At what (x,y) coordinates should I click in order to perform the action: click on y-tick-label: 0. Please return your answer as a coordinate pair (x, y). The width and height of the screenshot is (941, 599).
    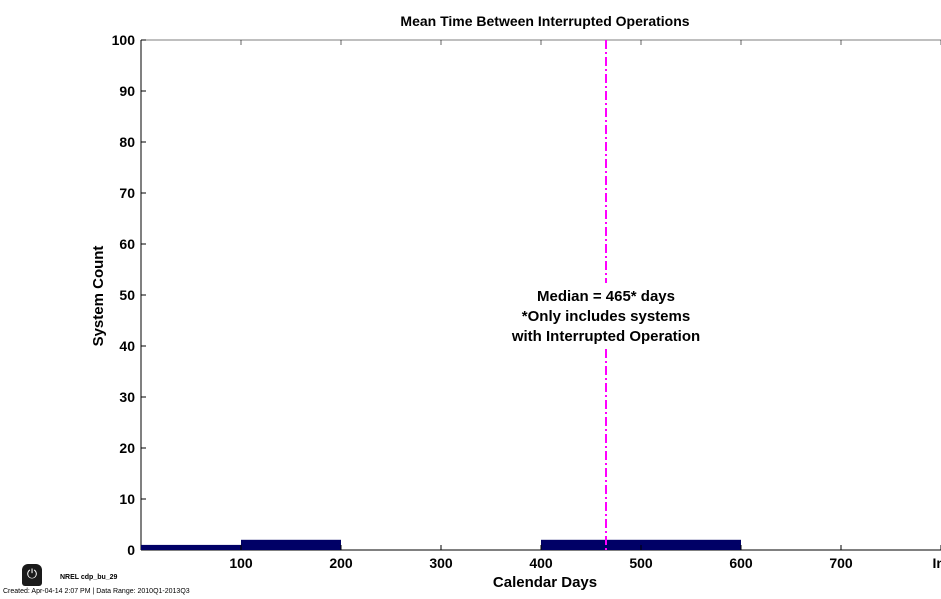
    Looking at the image, I should click on (131, 550).